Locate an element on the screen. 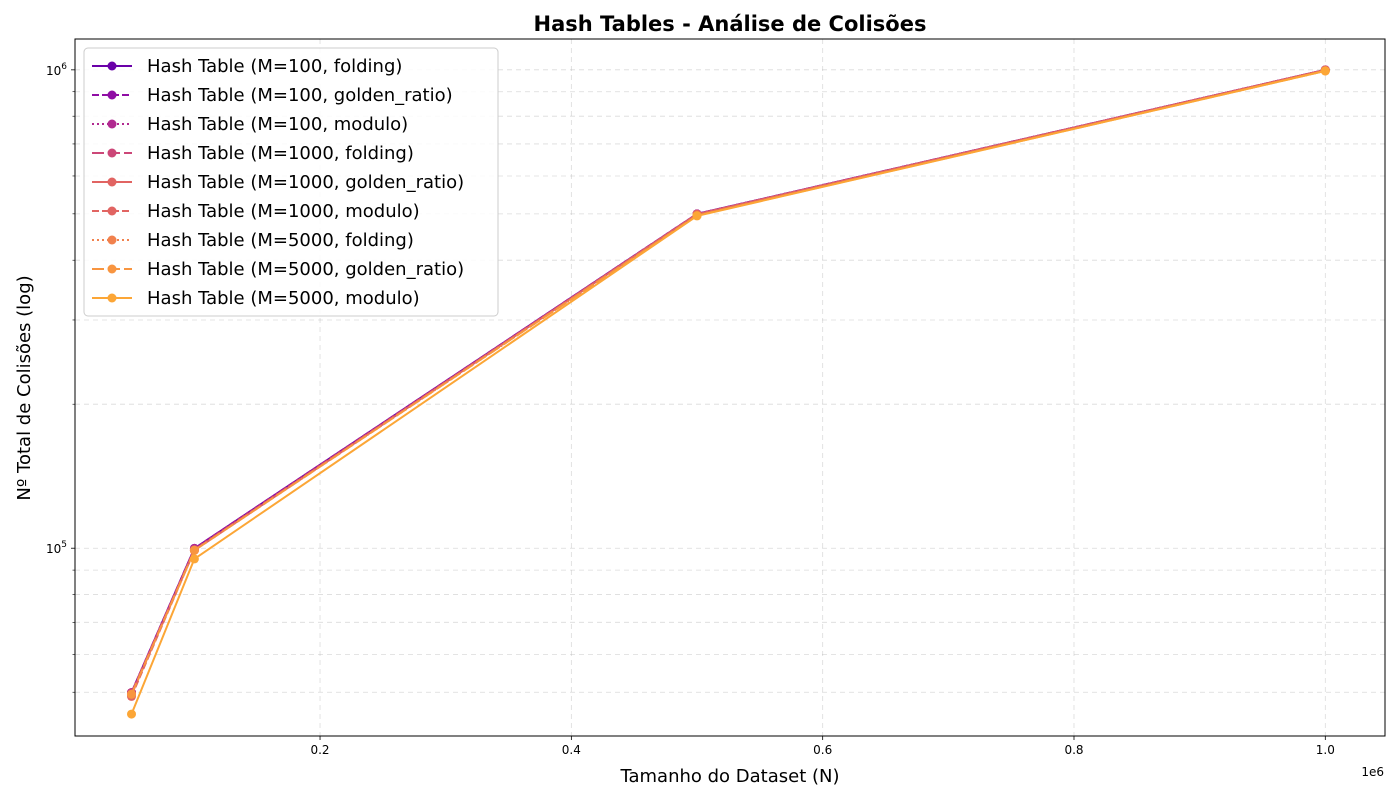 The height and width of the screenshot is (800, 1400). legend-label: Hash Table (M=1000, golden_ratio) is located at coordinates (305, 182).